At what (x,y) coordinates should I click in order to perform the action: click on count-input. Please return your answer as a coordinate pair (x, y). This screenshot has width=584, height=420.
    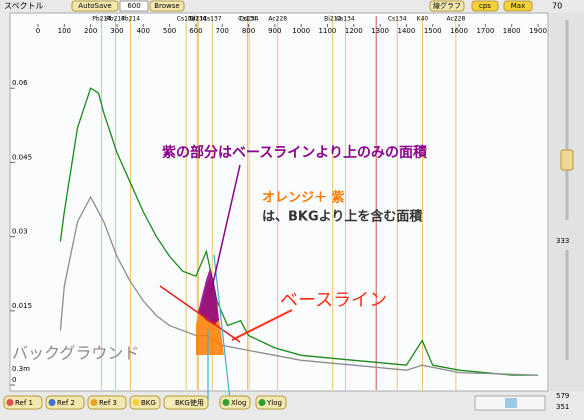
    Looking at the image, I should click on (134, 6).